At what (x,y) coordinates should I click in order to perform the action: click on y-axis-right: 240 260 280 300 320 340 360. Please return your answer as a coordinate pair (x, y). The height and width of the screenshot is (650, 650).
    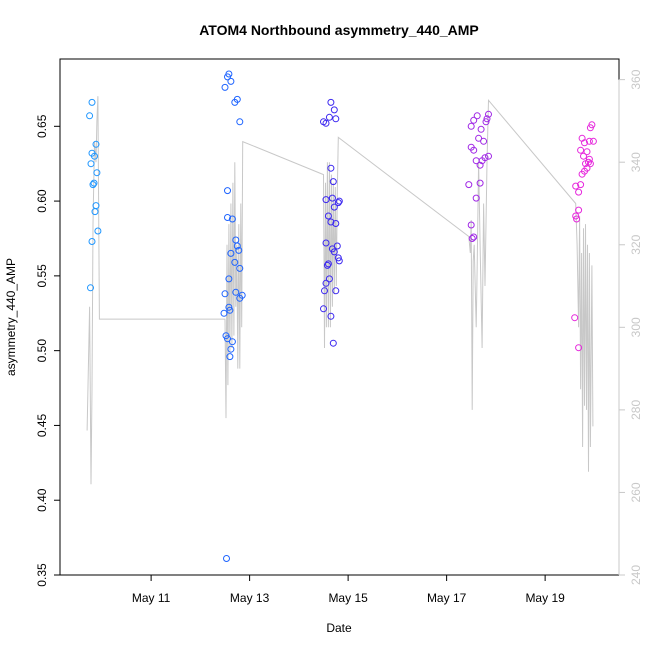
    Looking at the image, I should click on (630, 327).